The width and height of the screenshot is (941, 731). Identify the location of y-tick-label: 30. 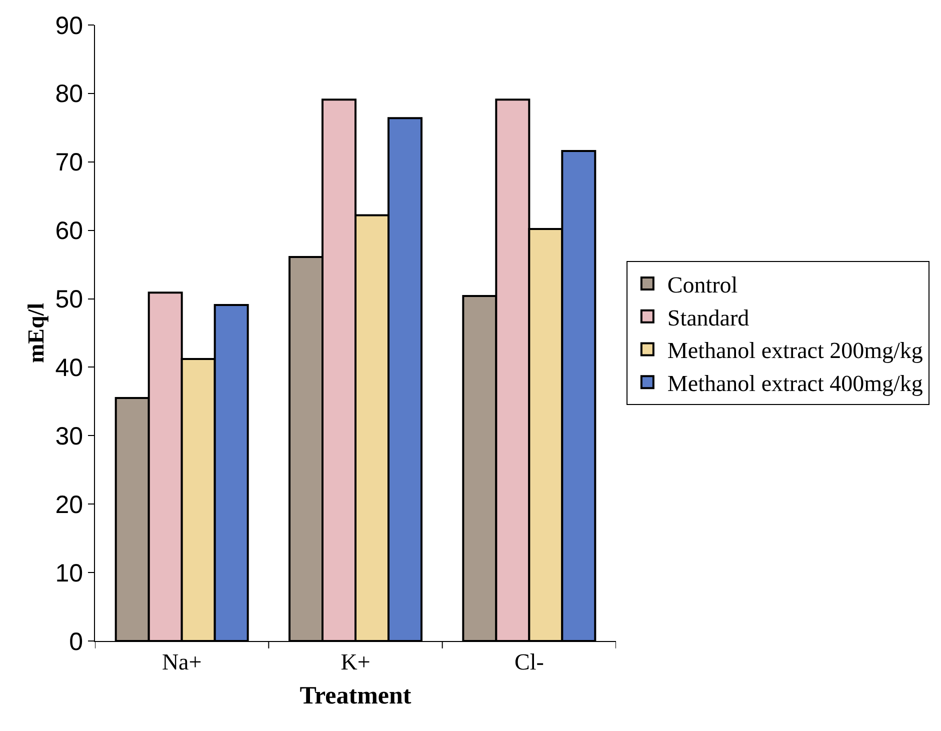
(69, 436).